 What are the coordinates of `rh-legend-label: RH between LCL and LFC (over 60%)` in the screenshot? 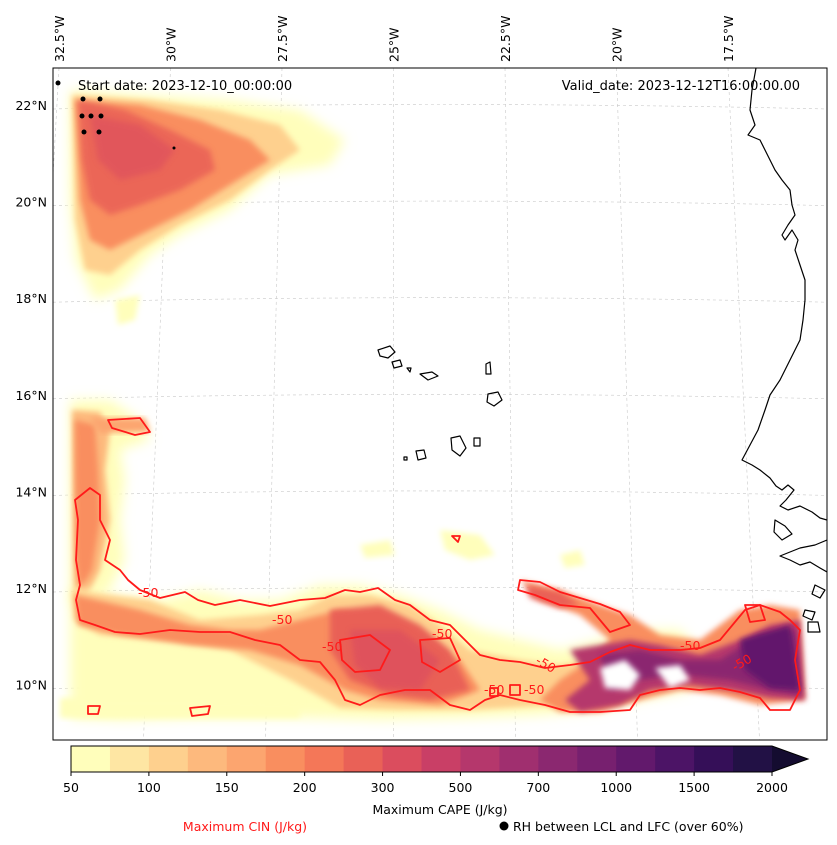 It's located at (628, 826).